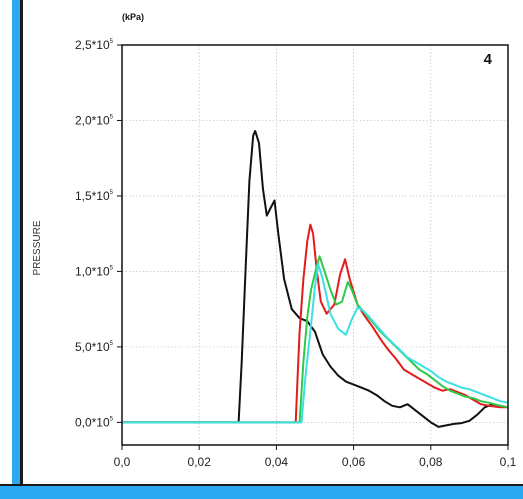 This screenshot has width=523, height=499. Describe the element at coordinates (315, 457) in the screenshot. I see `x-axis-ticks: 0,0 0,02 0,04 0,06 0,08 0,1` at that location.